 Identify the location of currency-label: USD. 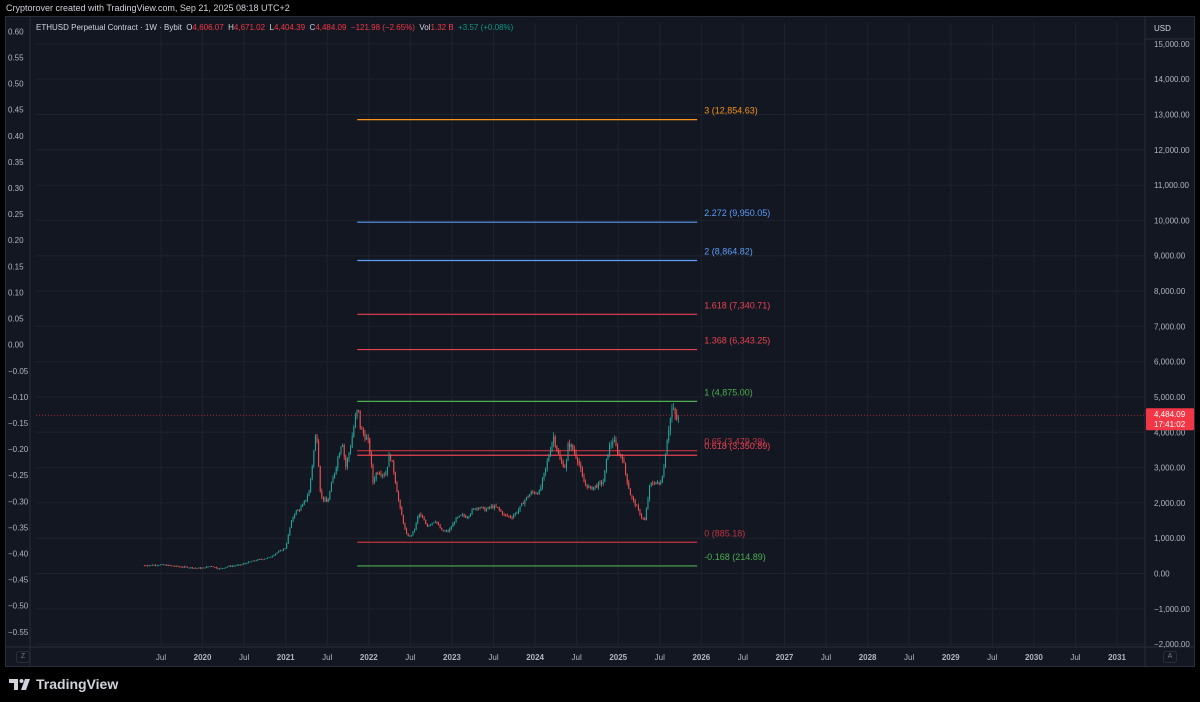
(1162, 28).